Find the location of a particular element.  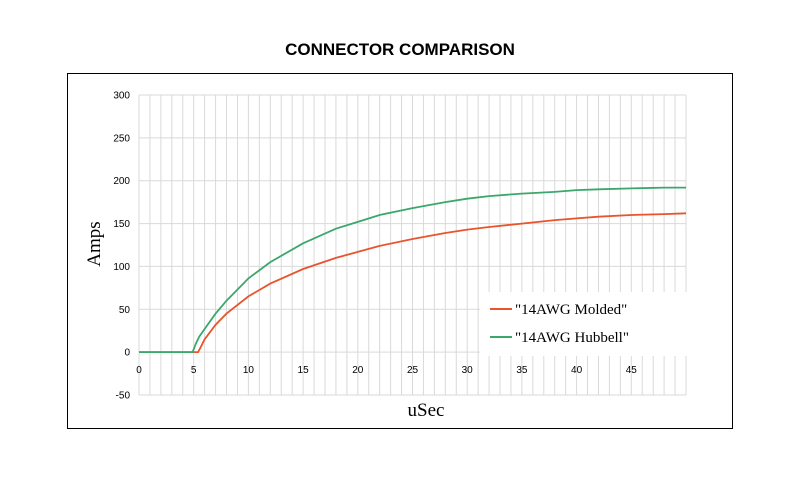

x-tick-label: 25 is located at coordinates (413, 370).